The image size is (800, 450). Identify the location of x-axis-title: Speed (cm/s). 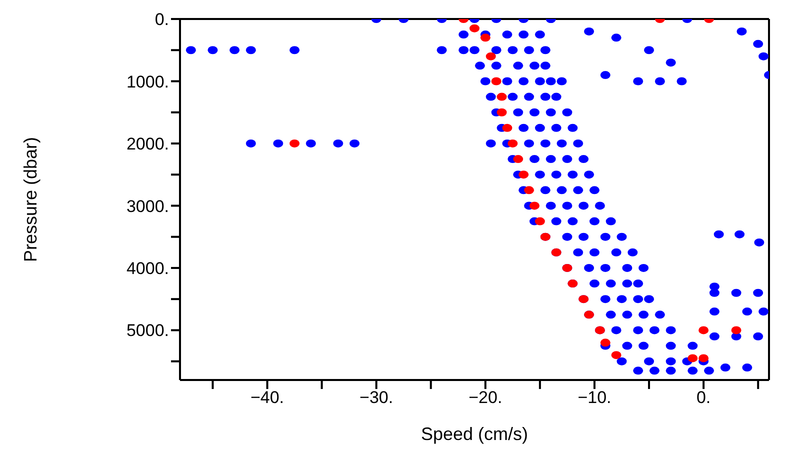
(474, 434).